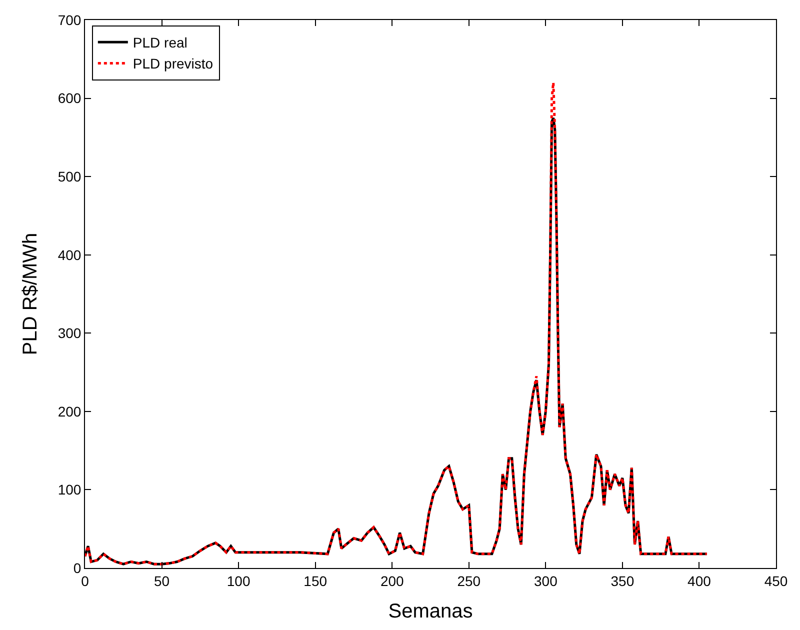 The width and height of the screenshot is (800, 630). I want to click on legend-label: PLD previsto, so click(173, 64).